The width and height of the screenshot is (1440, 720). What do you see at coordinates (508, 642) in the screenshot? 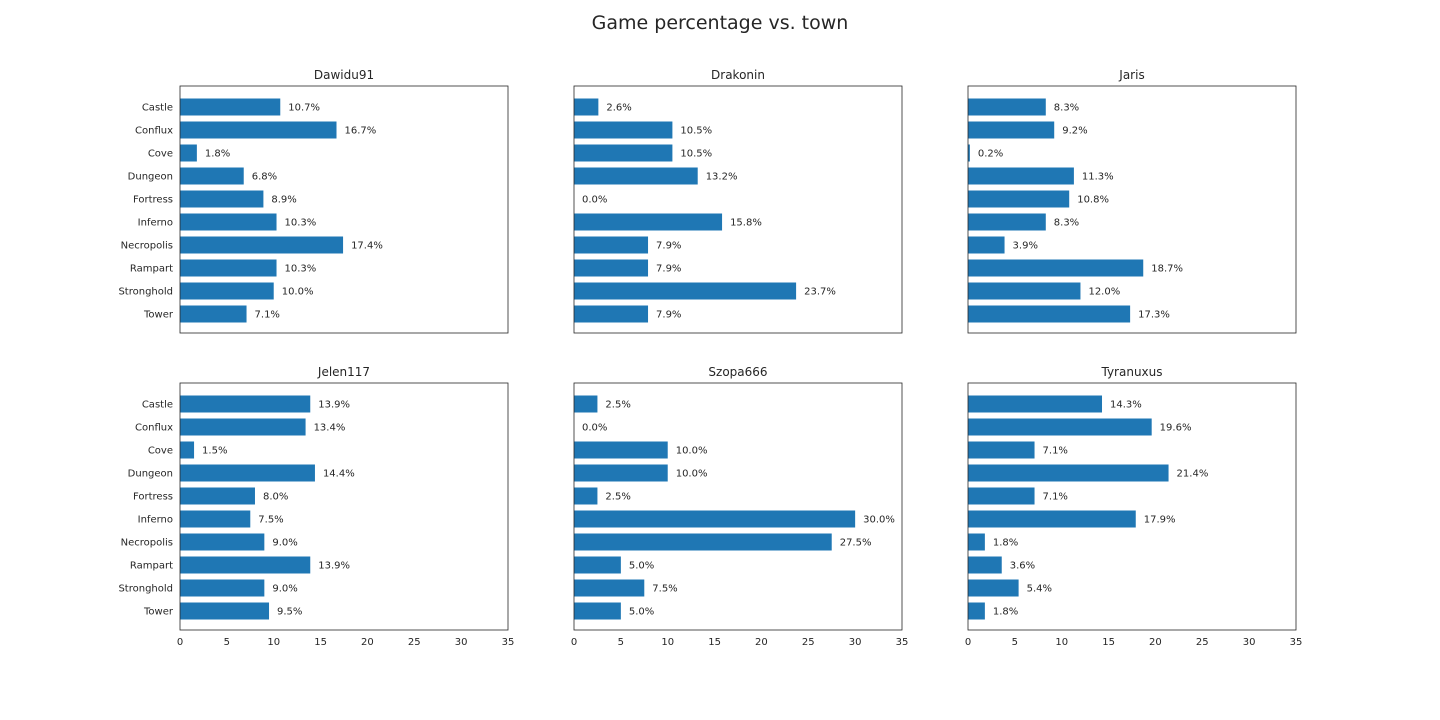
I see `x-tick-label: 35` at bounding box center [508, 642].